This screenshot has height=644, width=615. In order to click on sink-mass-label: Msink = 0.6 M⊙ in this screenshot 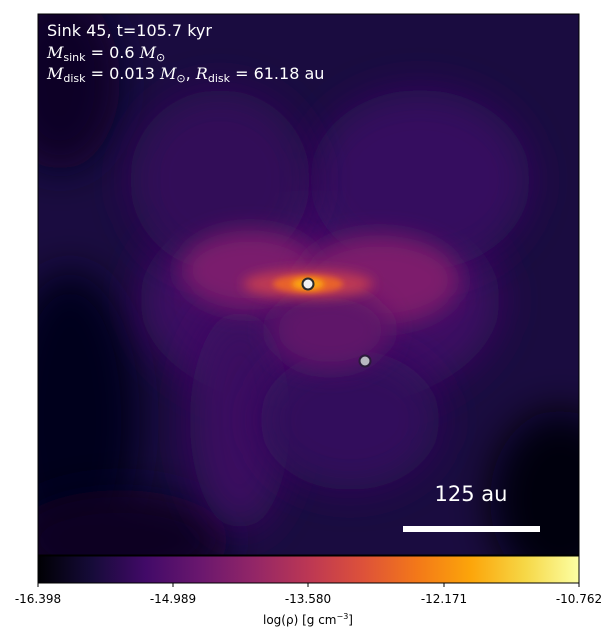, I will do `click(106, 53)`.